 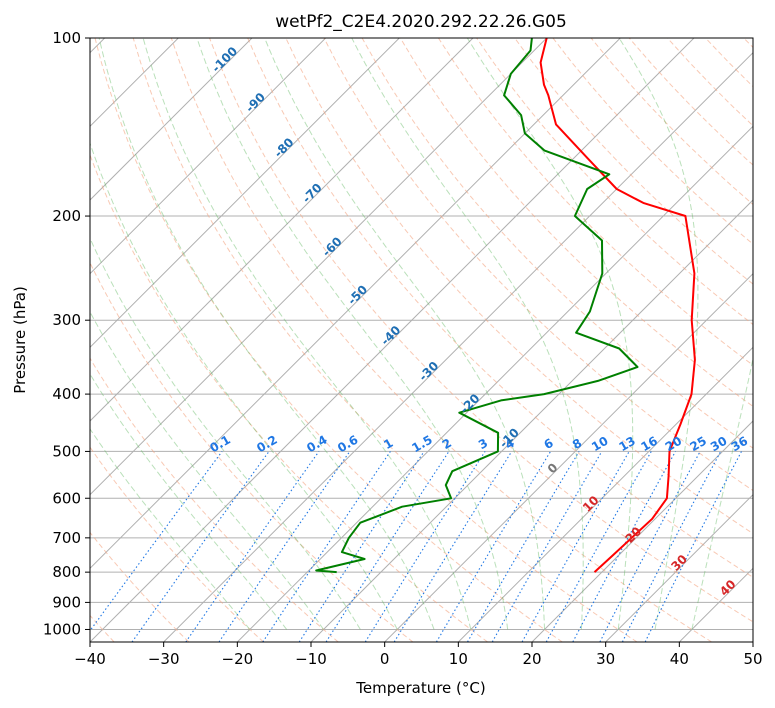 What do you see at coordinates (553, 468) in the screenshot?
I see `isotherm-label: 0` at bounding box center [553, 468].